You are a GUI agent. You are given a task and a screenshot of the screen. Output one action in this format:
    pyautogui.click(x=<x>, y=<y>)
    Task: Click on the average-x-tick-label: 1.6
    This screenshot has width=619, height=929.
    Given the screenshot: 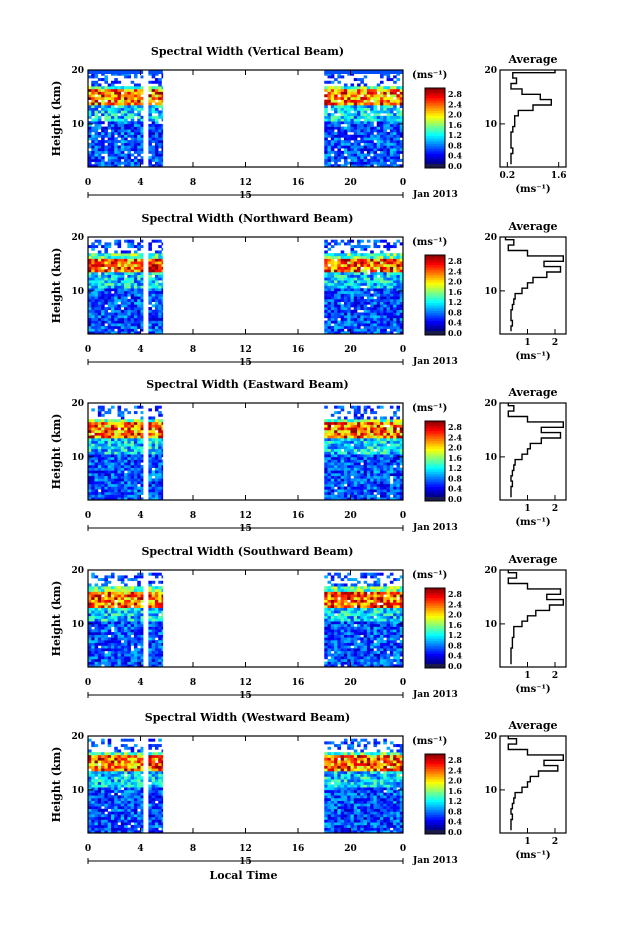 What is the action you would take?
    pyautogui.click(x=559, y=176)
    